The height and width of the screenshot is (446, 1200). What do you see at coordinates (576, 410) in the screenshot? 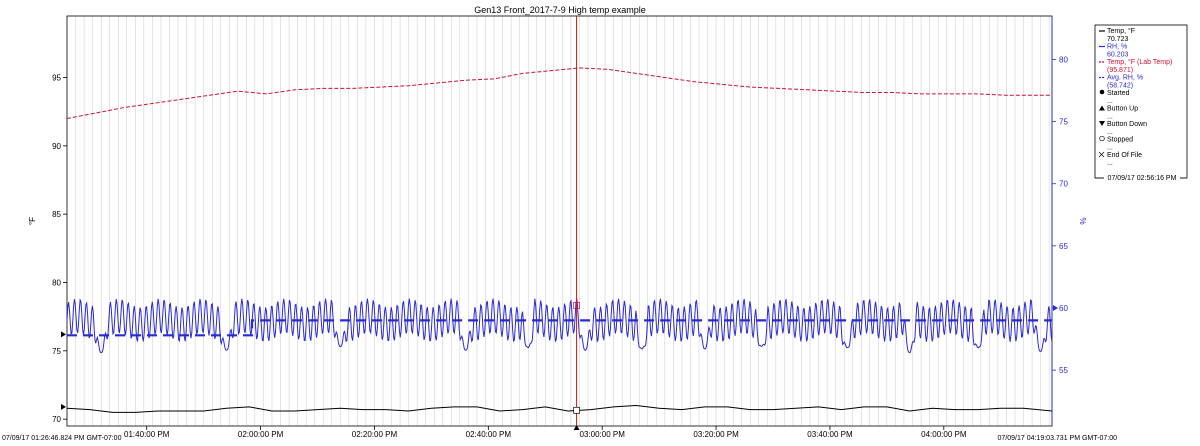
I see `cursor-point-temp` at bounding box center [576, 410].